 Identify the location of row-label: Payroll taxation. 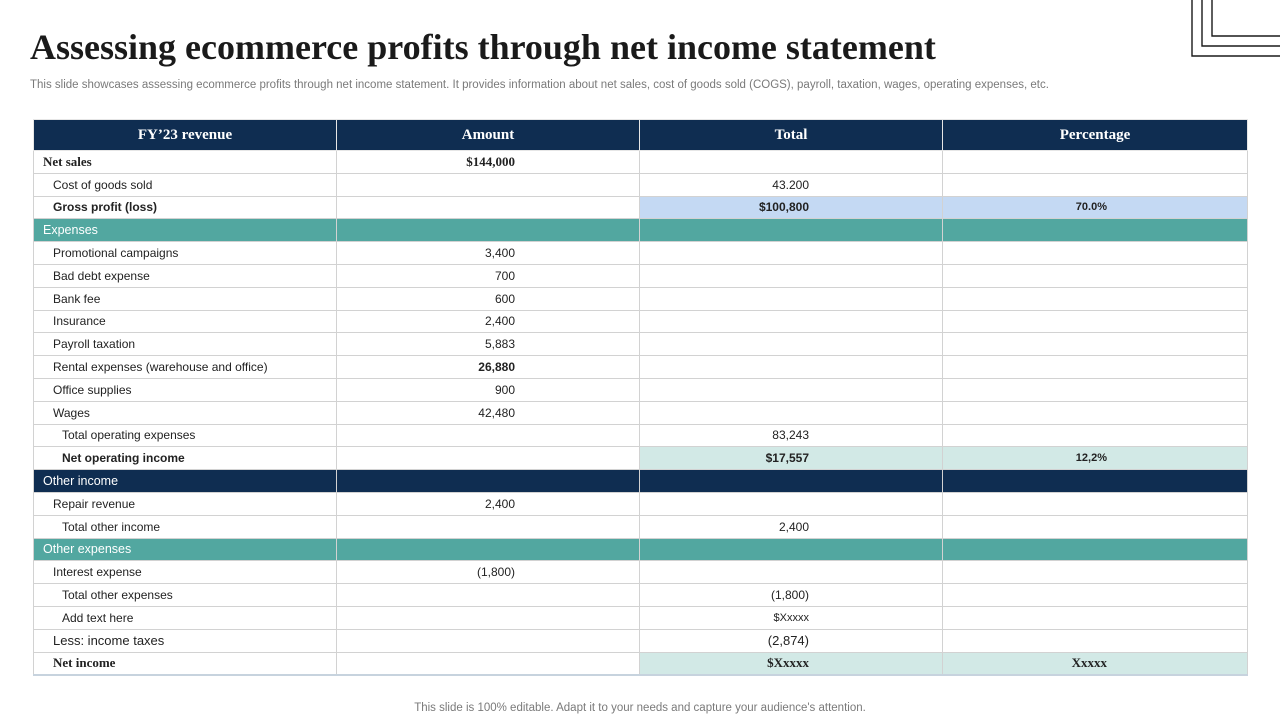
(185, 344).